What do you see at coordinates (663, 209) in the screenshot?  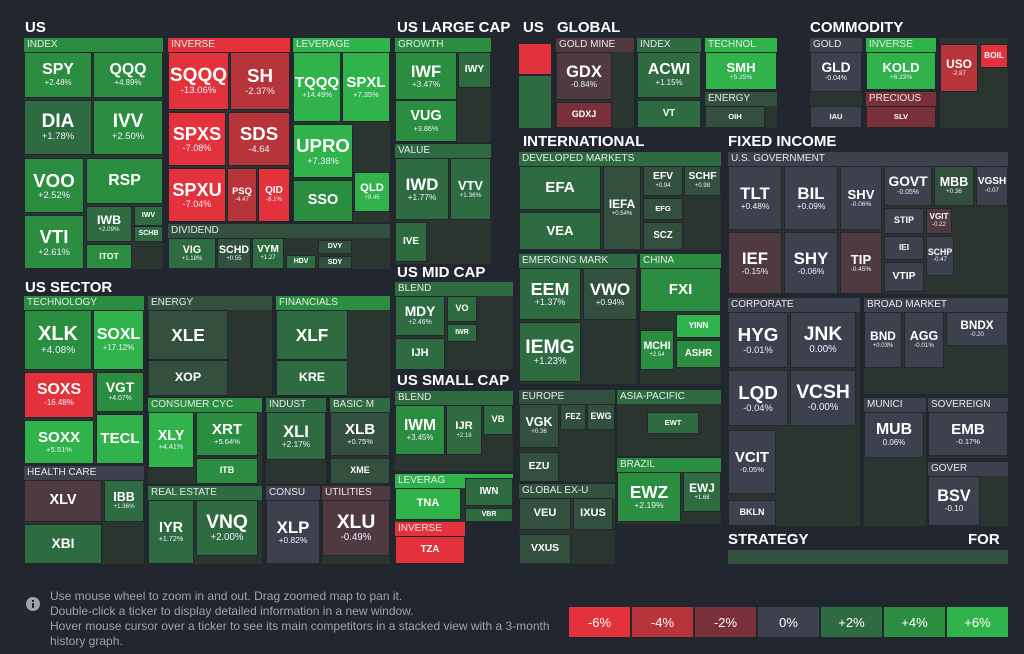 I see `ticker-tile: EFG` at bounding box center [663, 209].